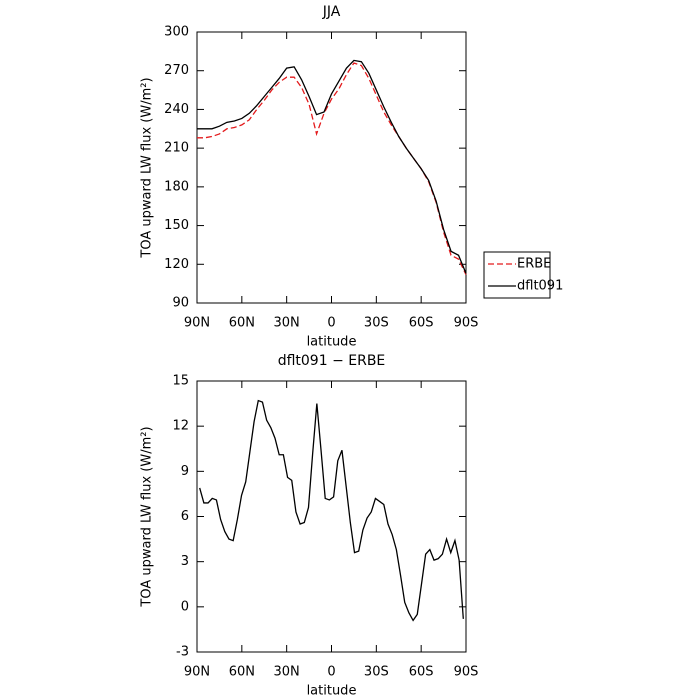 This screenshot has height=700, width=700. Describe the element at coordinates (176, 109) in the screenshot. I see `y-tick-label: 240` at that location.